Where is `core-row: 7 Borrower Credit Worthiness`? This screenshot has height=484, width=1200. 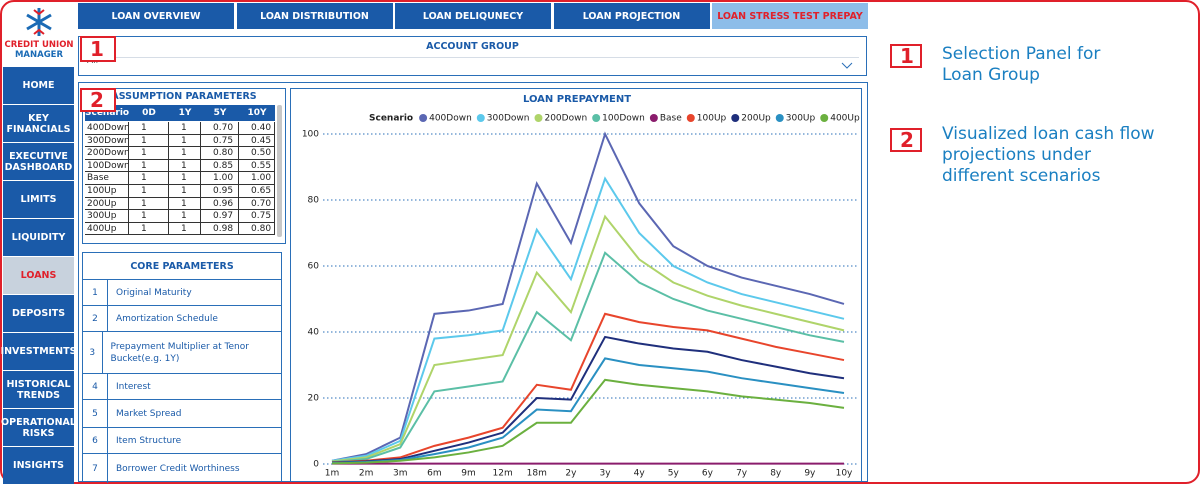 core-row: 7 Borrower Credit Worthiness is located at coordinates (182, 468).